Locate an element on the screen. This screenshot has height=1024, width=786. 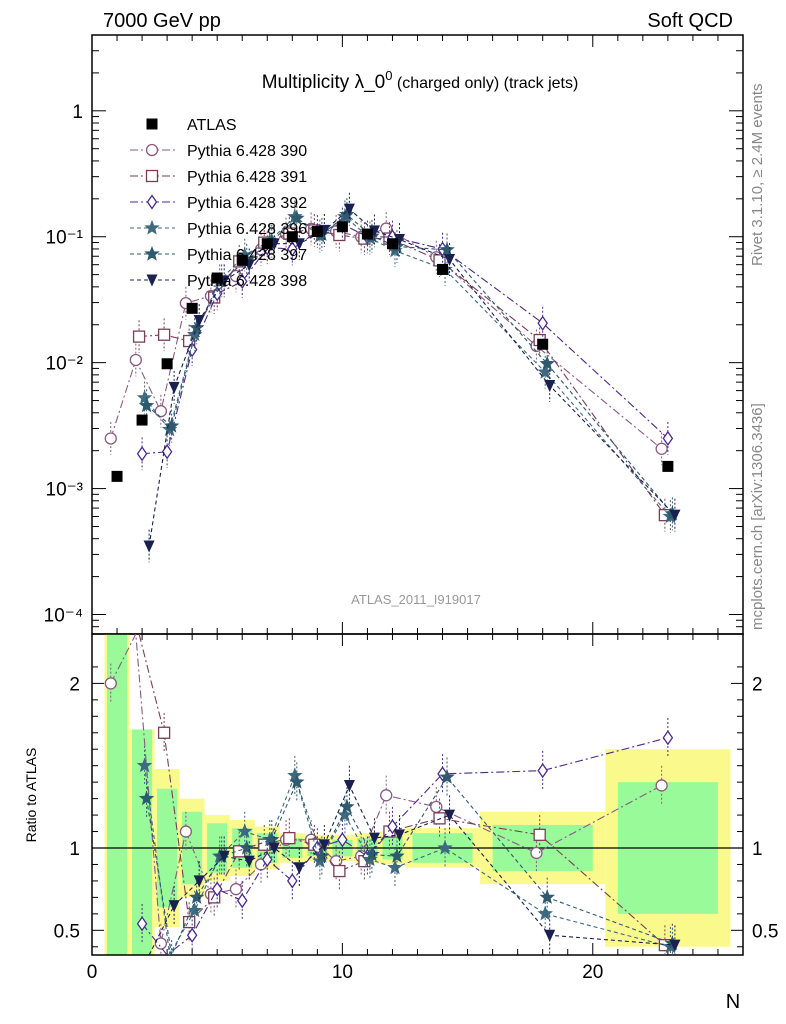
legend-label: Pythia 6.428 392 is located at coordinates (247, 203).